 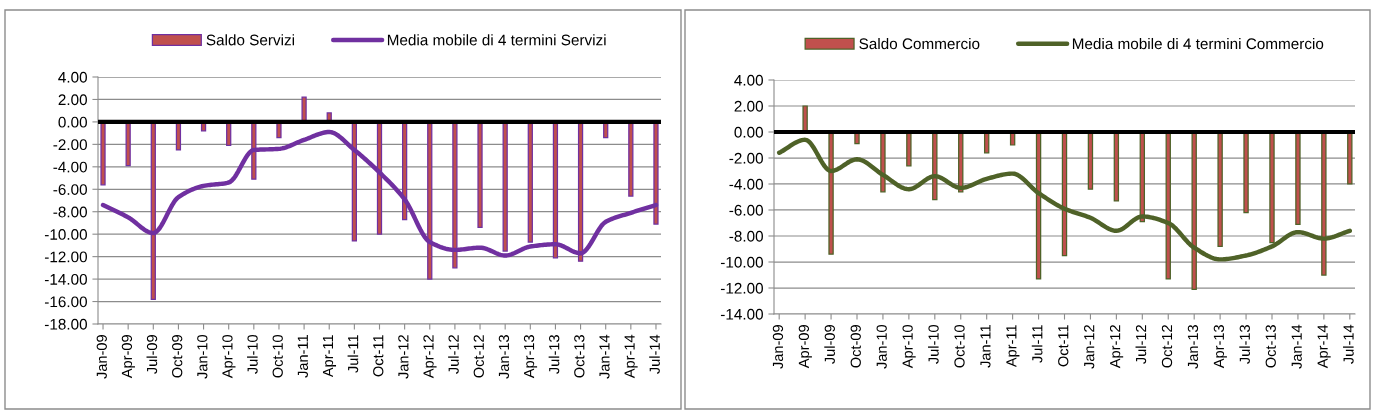 What do you see at coordinates (250, 40) in the screenshot?
I see `legend-label: Saldo Servizi` at bounding box center [250, 40].